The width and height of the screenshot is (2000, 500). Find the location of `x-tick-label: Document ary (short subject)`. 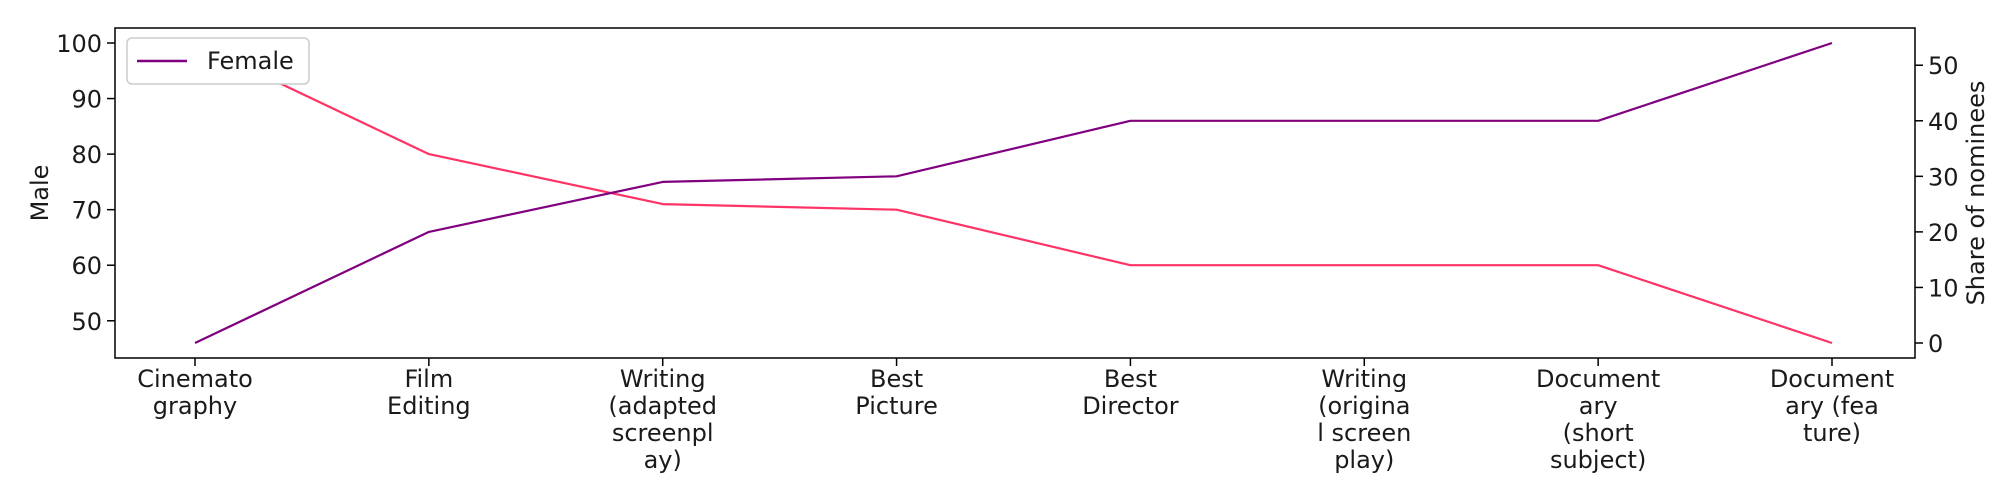

x-tick-label: Document ary (short subject) is located at coordinates (1598, 419).